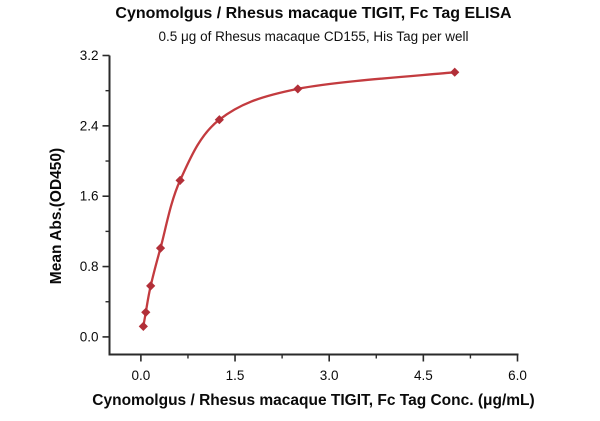 The height and width of the screenshot is (421, 600). I want to click on x-tick-label: 6.0, so click(517, 375).